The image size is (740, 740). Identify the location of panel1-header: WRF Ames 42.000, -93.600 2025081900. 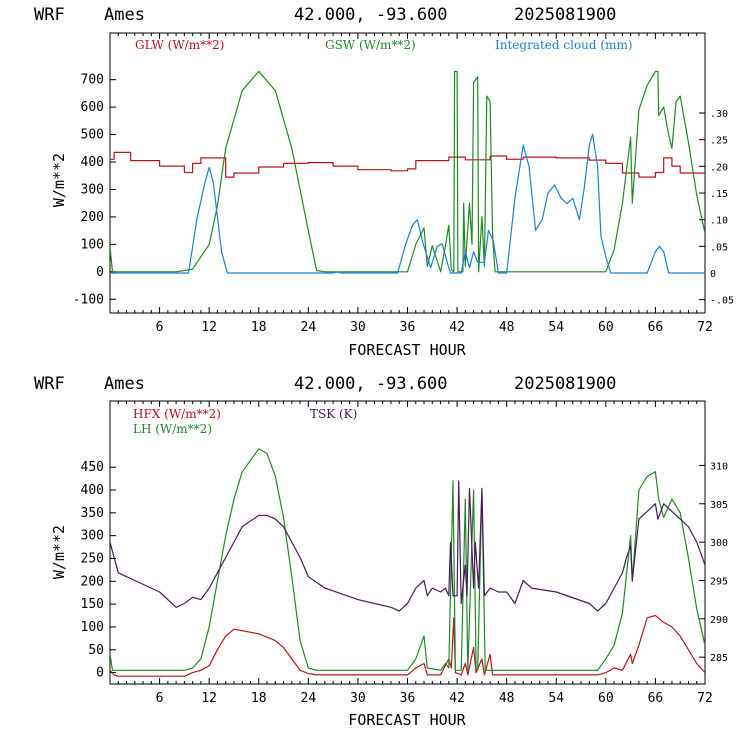
(325, 15).